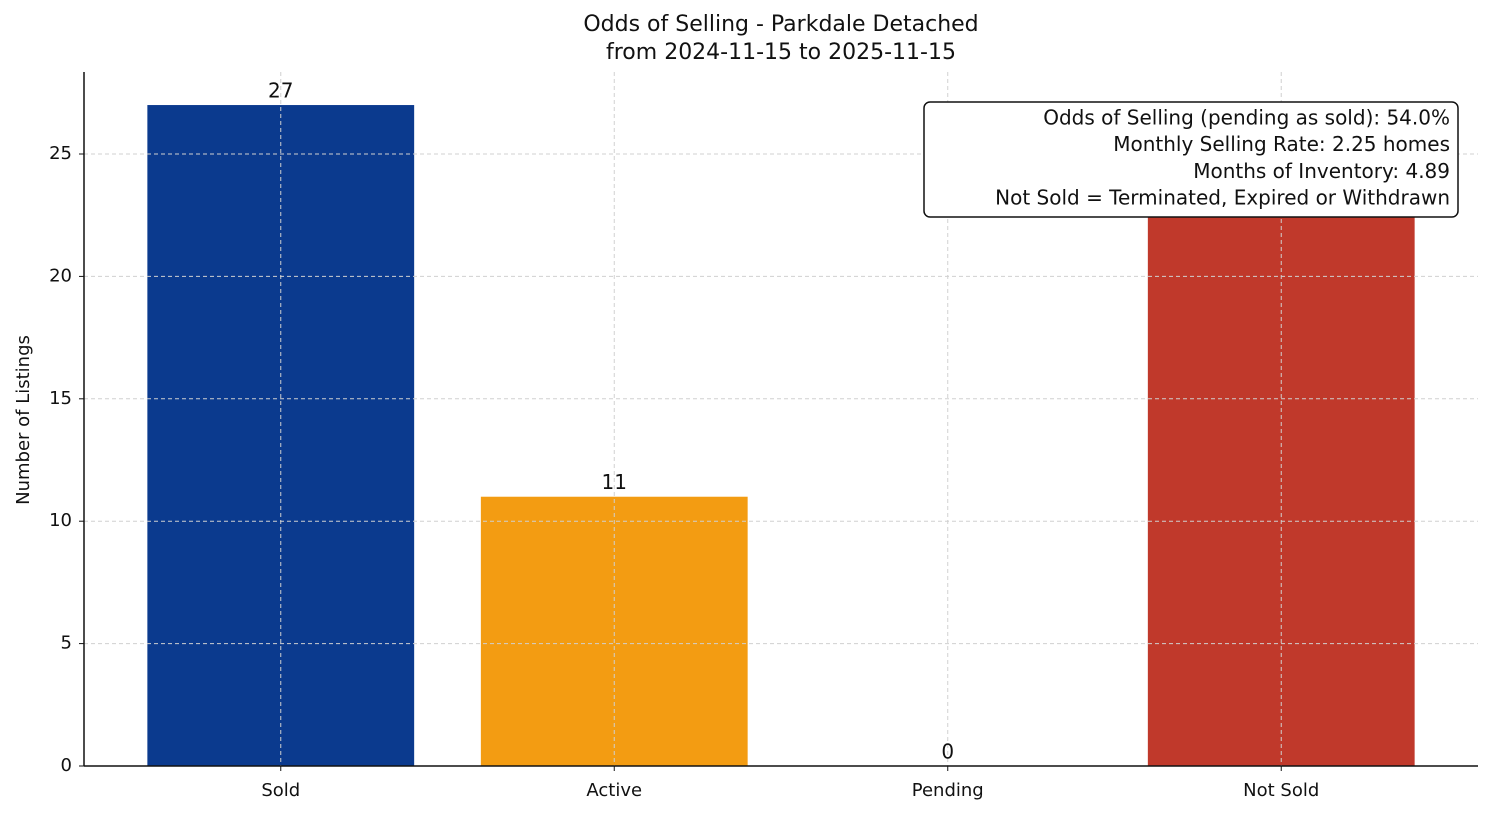 The width and height of the screenshot is (1494, 816). What do you see at coordinates (23, 420) in the screenshot?
I see `y-axis-label: Number of Listings` at bounding box center [23, 420].